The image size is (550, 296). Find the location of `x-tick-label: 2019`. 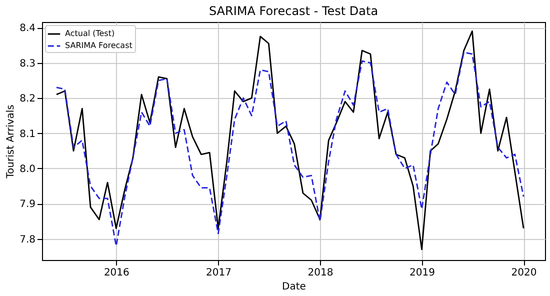

x-tick-label: 2019 is located at coordinates (422, 273).